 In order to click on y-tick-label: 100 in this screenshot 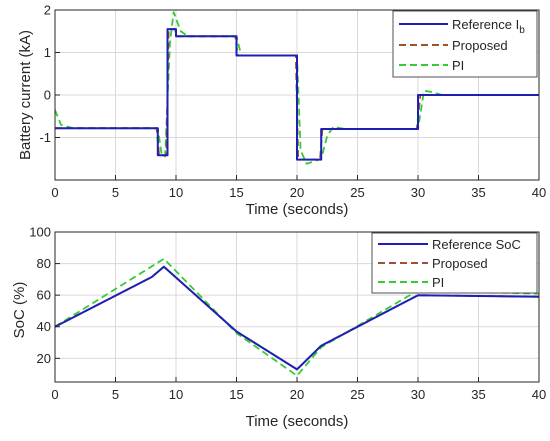, I will do `click(40, 232)`.